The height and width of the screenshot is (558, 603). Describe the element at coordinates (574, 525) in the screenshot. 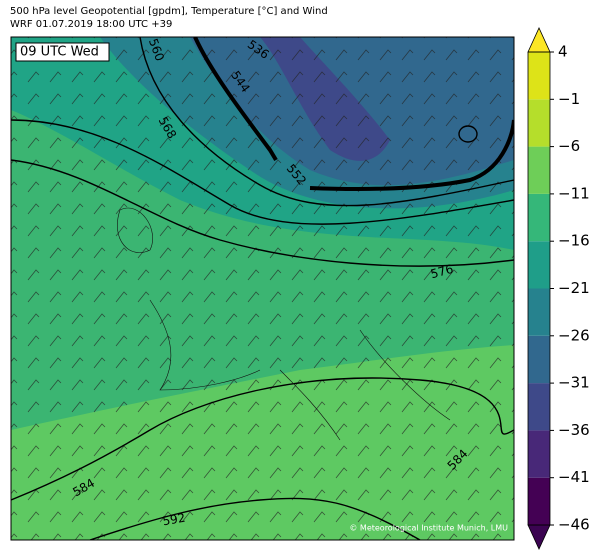

I see `colorbar-tick-label: −46` at that location.